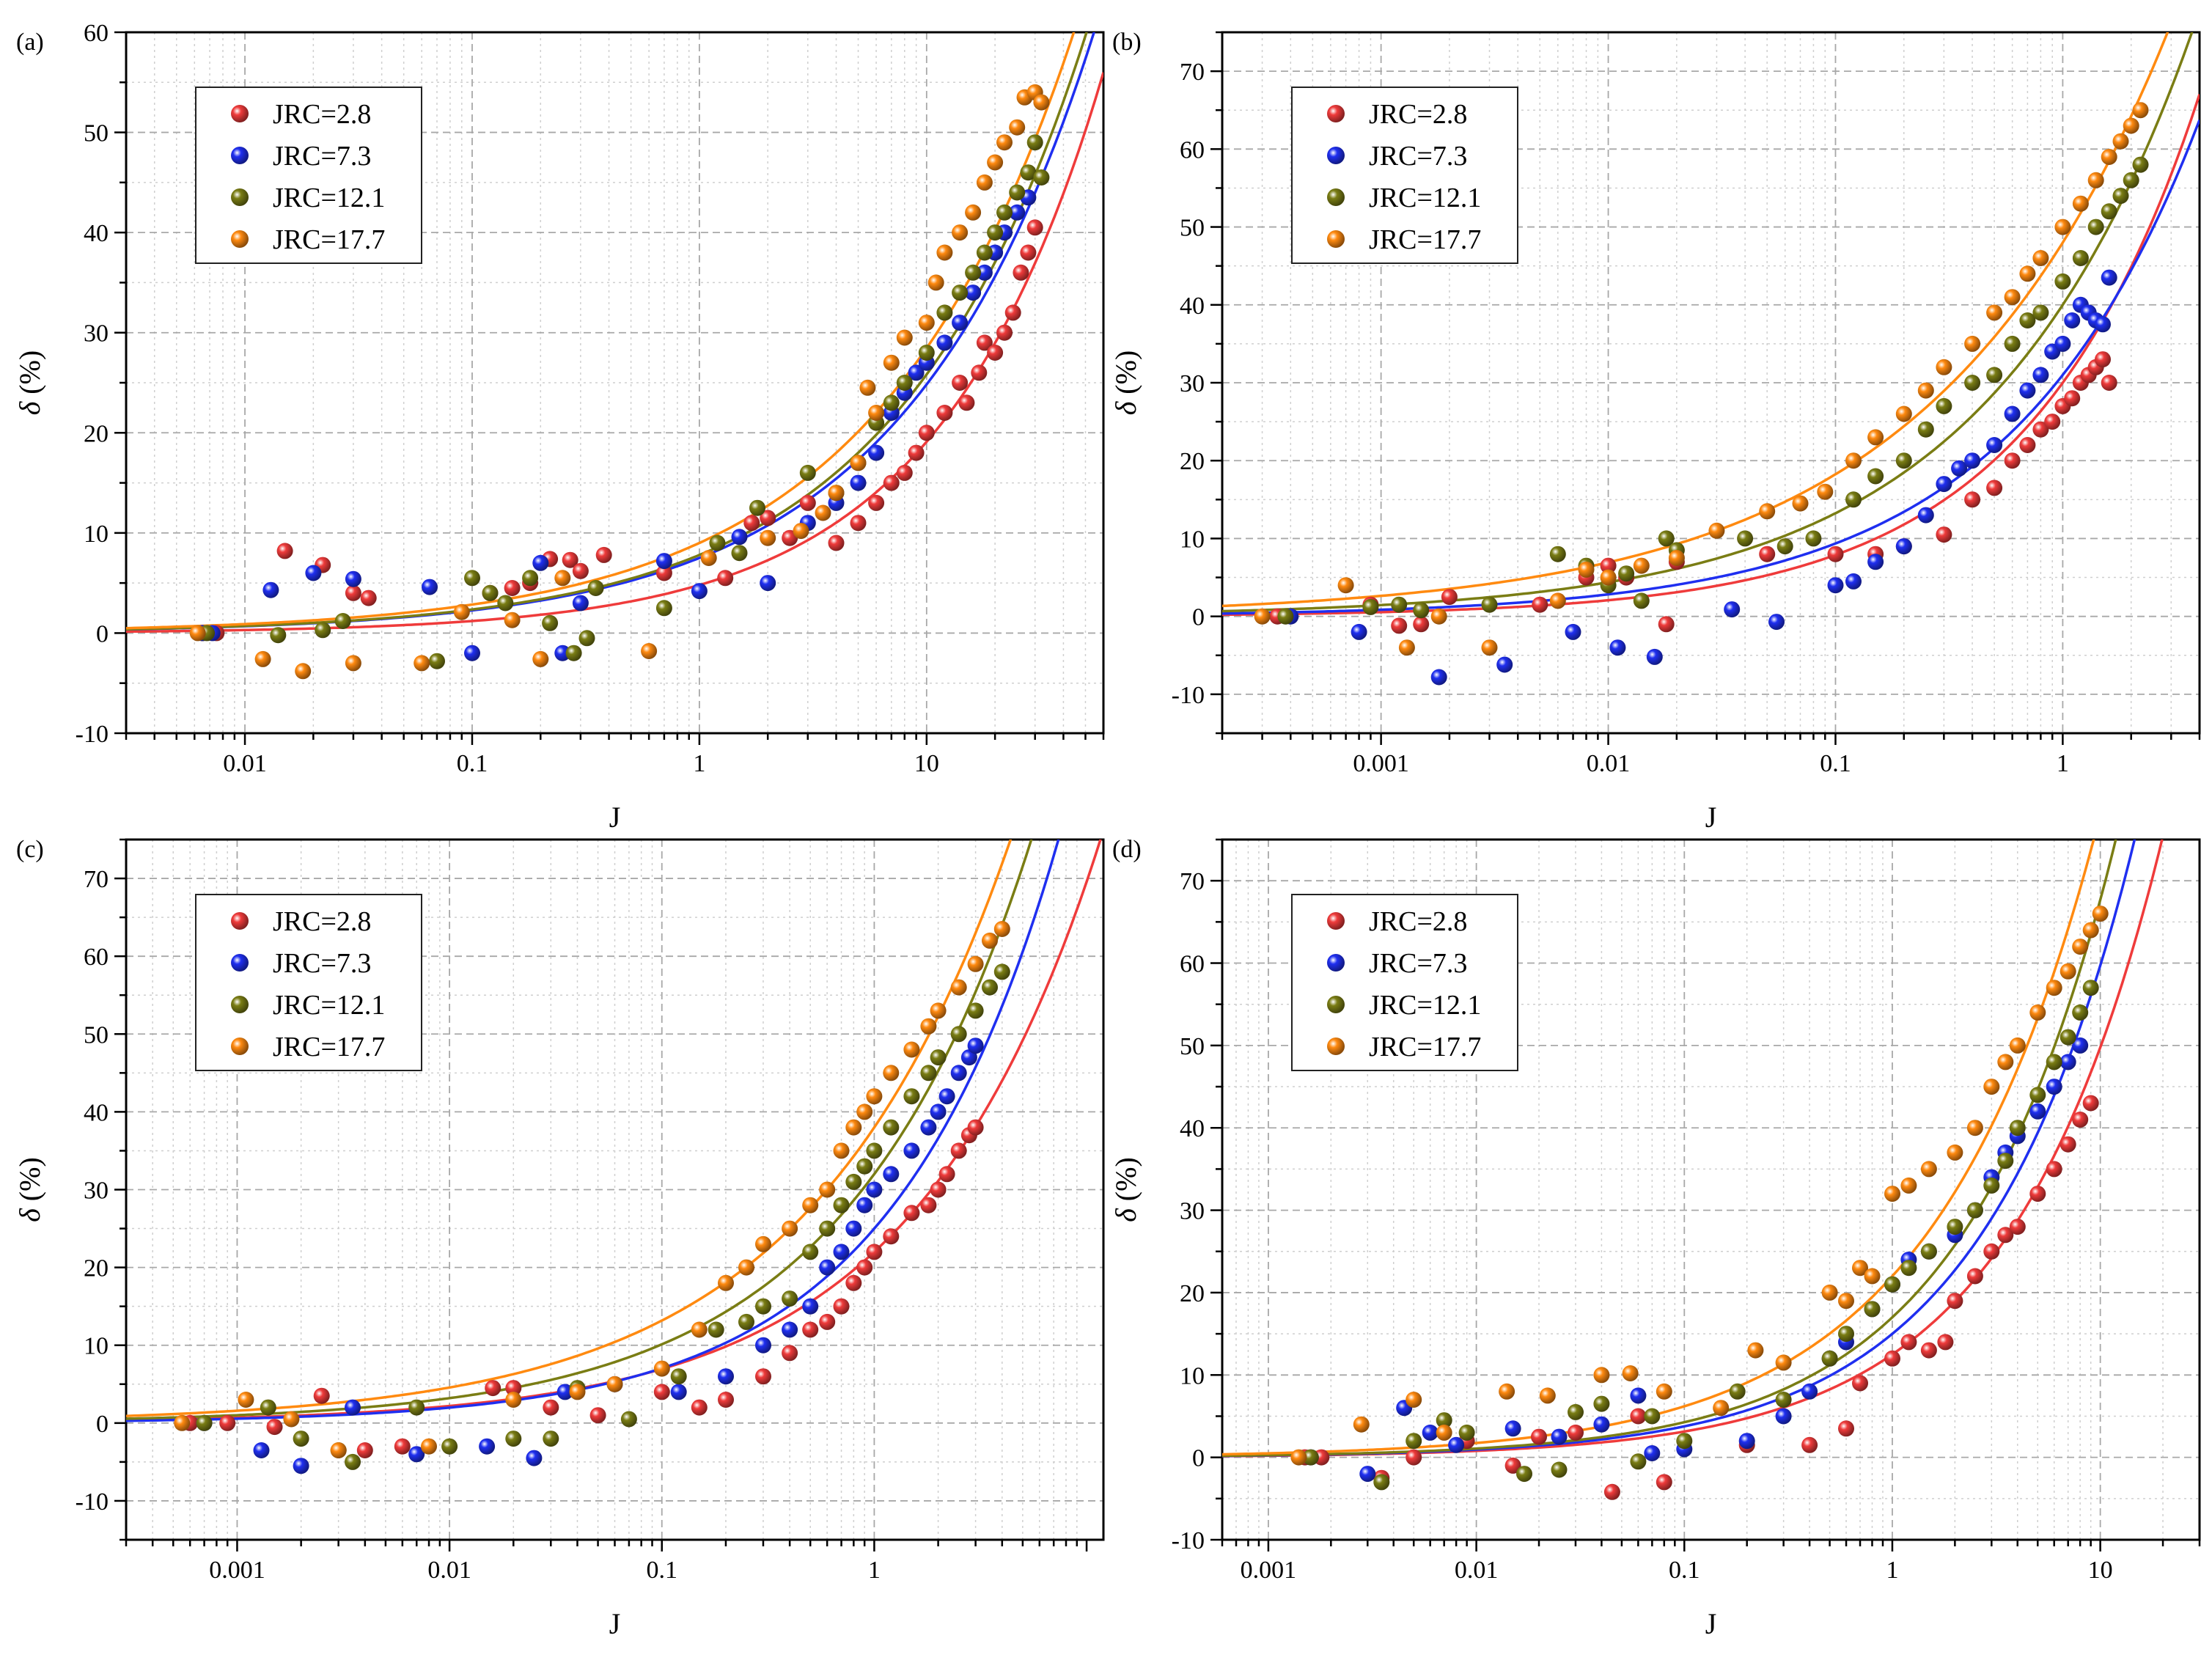 The height and width of the screenshot is (1660, 2212). What do you see at coordinates (615, 1623) in the screenshot?
I see `panel-c-xlabel: J` at bounding box center [615, 1623].